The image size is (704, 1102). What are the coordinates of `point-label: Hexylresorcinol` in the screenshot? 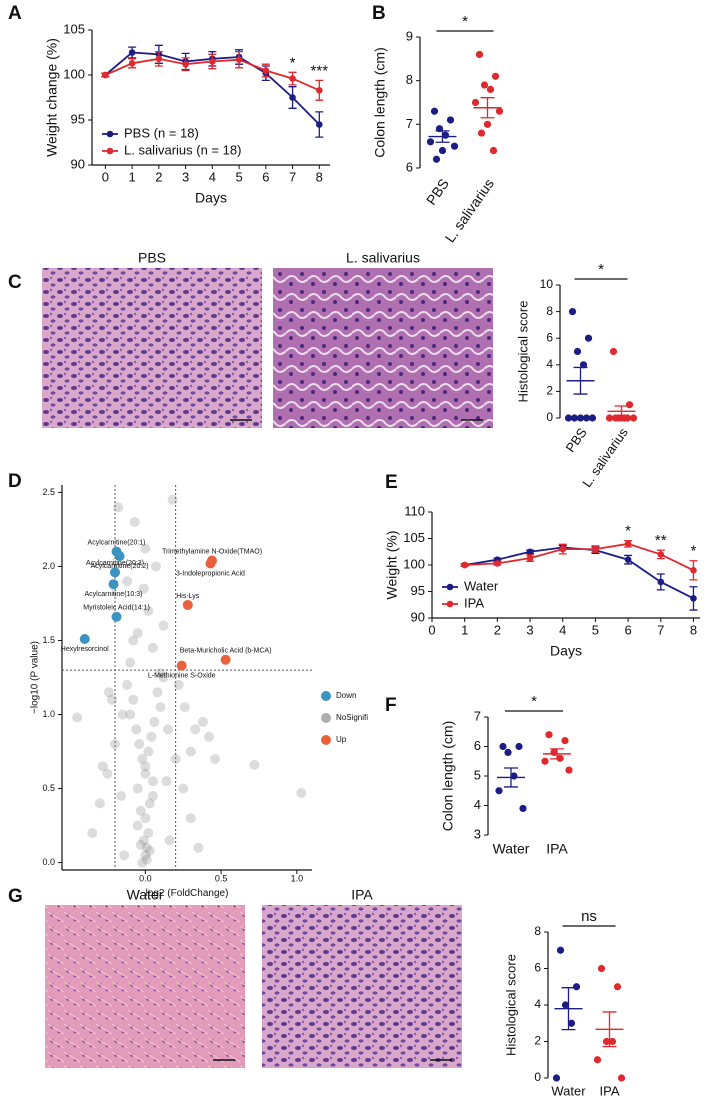 It's located at (85, 649).